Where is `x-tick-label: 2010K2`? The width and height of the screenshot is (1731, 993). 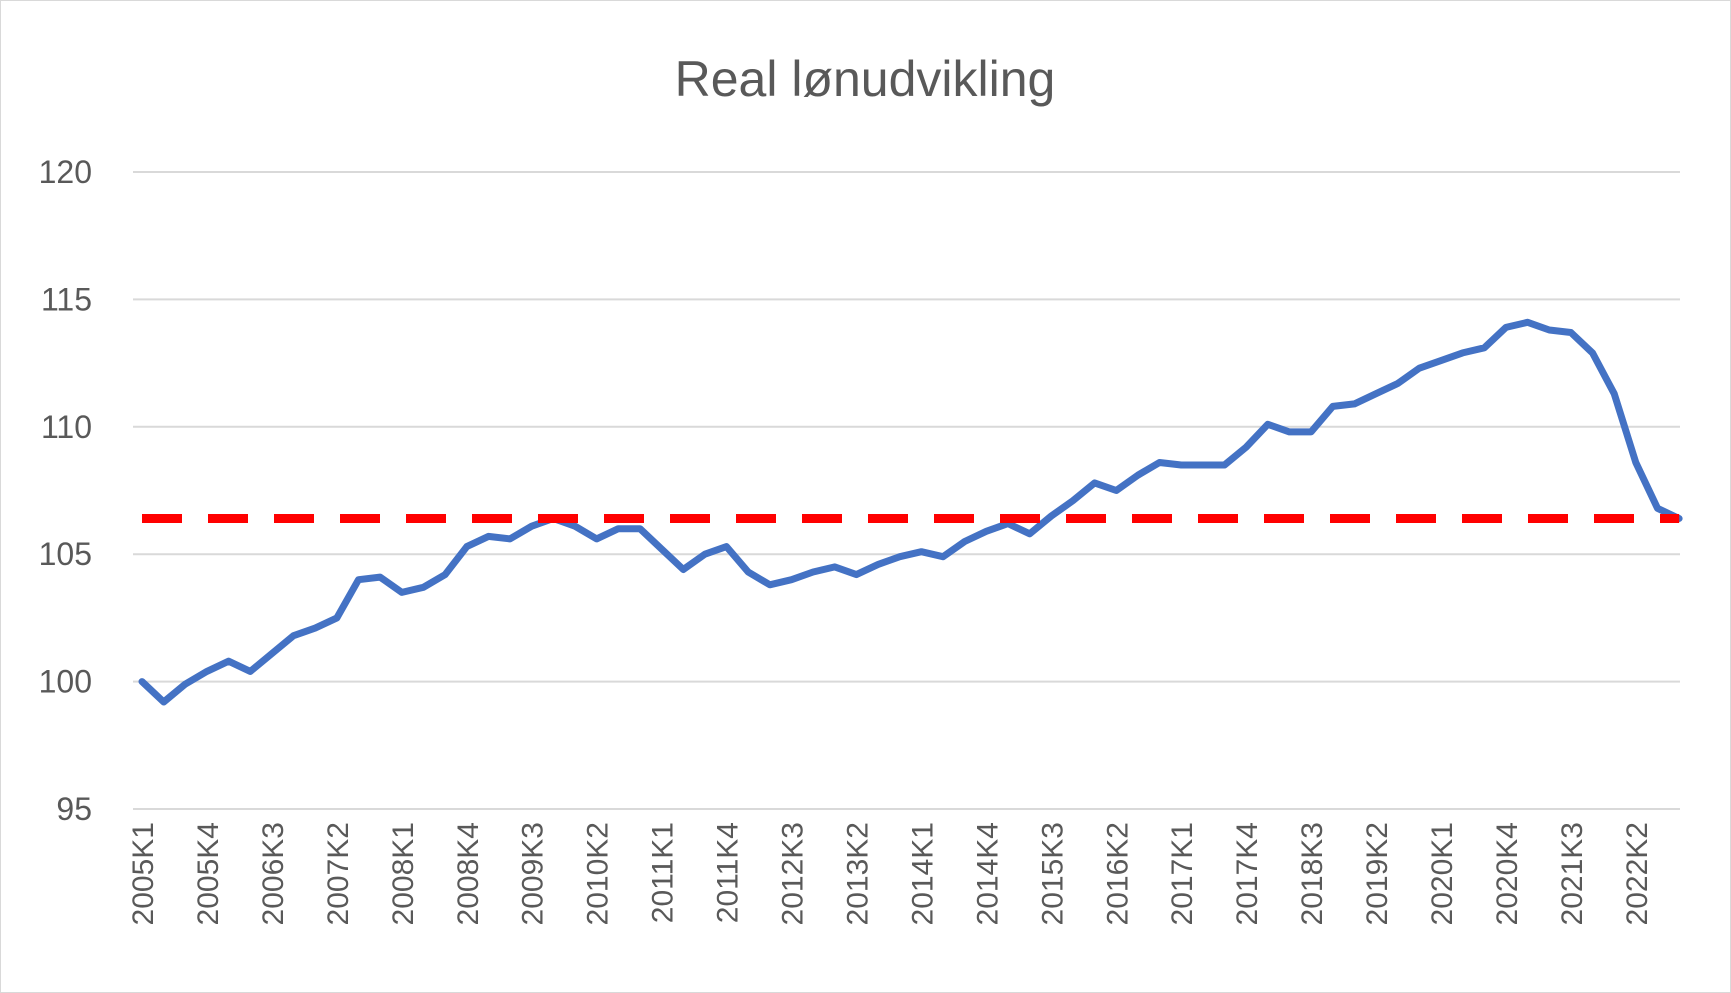 x-tick-label: 2010K2 is located at coordinates (598, 873).